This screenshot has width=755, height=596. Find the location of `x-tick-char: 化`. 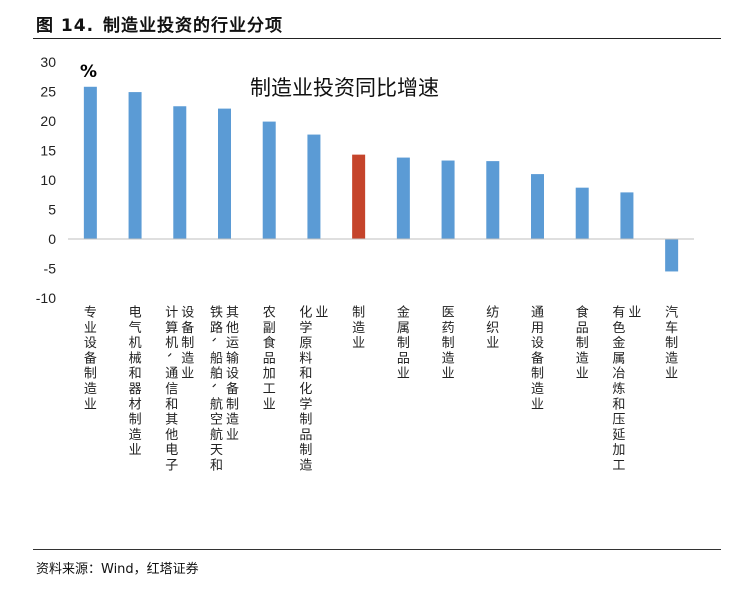

x-tick-char: 化 is located at coordinates (305, 313).